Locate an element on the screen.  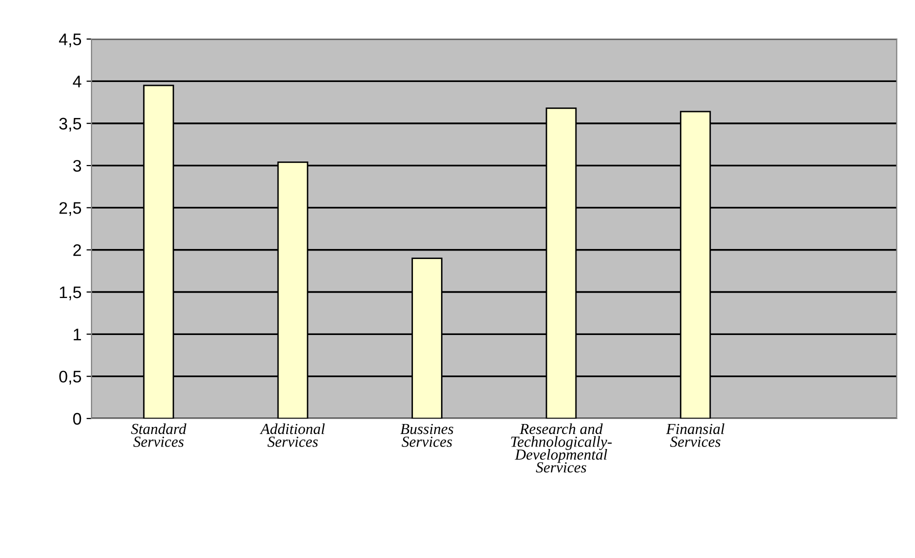
x-tick-label: Standard Services is located at coordinates (158, 435).